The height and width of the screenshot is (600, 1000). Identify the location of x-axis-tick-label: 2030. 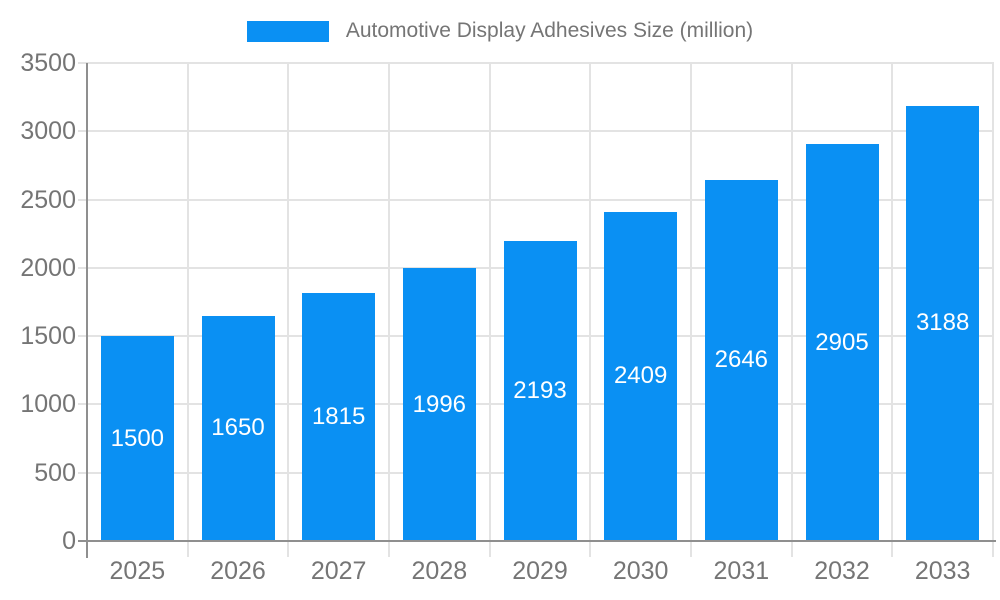
(640, 571).